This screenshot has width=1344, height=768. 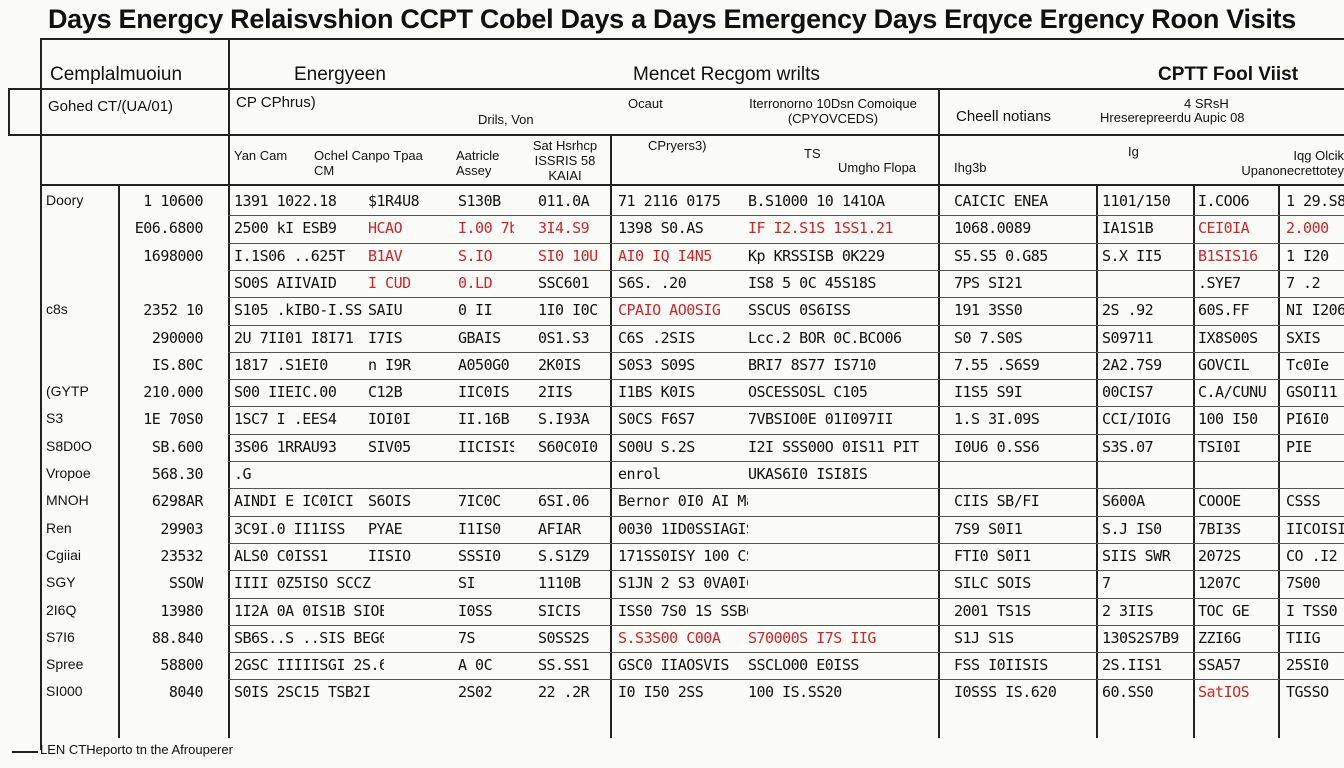 I want to click on table-cell: I0SSS IS.620, so click(x=1005, y=692).